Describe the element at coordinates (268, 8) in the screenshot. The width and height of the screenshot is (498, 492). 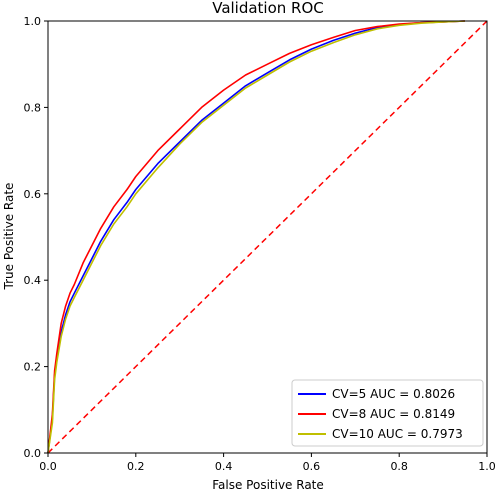
I see `chart-title: Validation ROC` at that location.